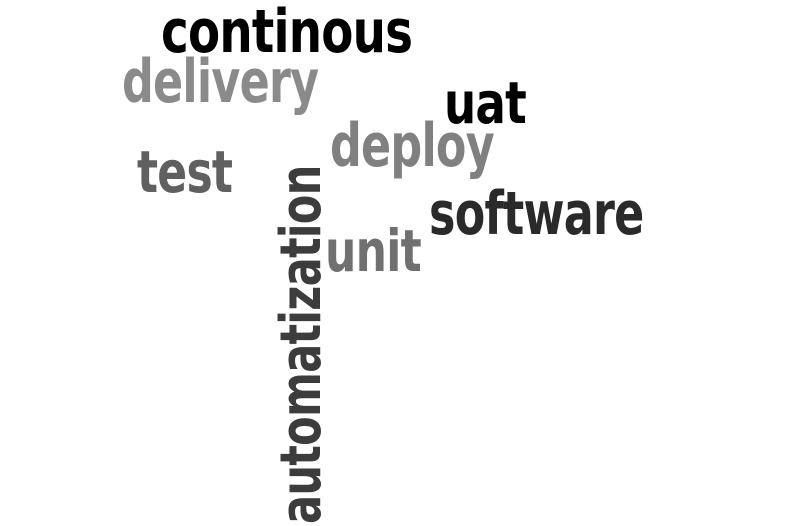 Image resolution: width=812 pixels, height=526 pixels. Describe the element at coordinates (373, 251) in the screenshot. I see `word-unit: unit` at that location.